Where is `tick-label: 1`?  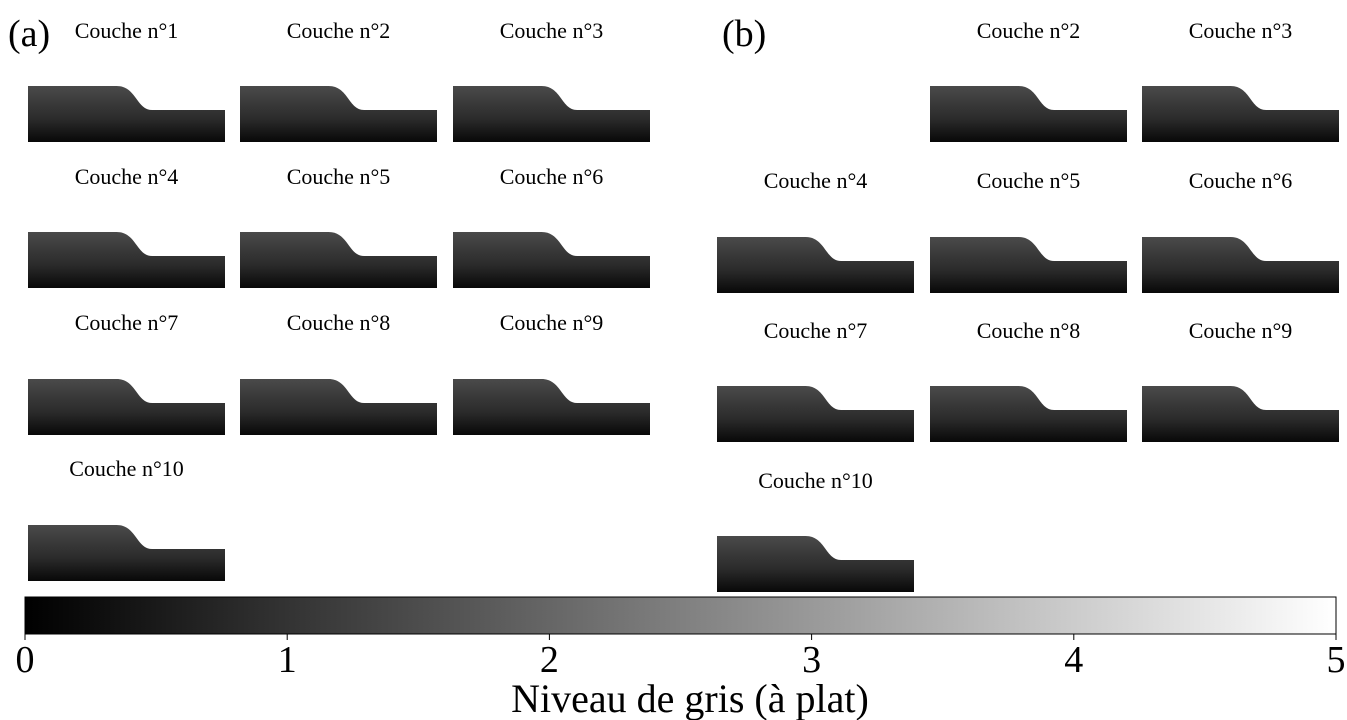 tick-label: 1 is located at coordinates (287, 660).